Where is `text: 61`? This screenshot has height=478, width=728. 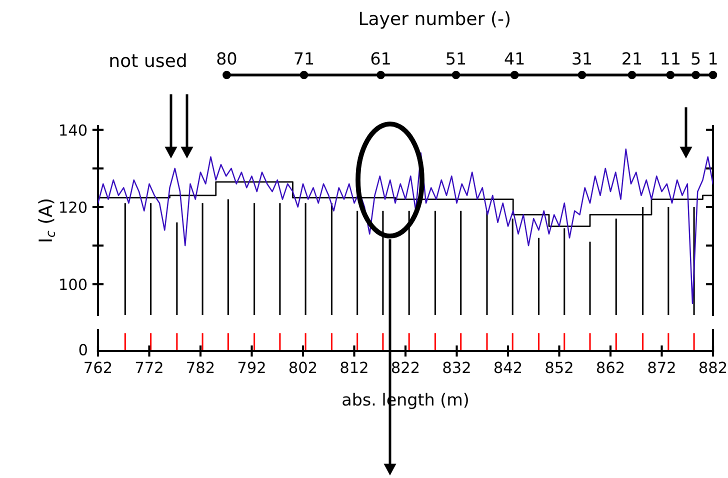
text: 61 is located at coordinates (380, 58).